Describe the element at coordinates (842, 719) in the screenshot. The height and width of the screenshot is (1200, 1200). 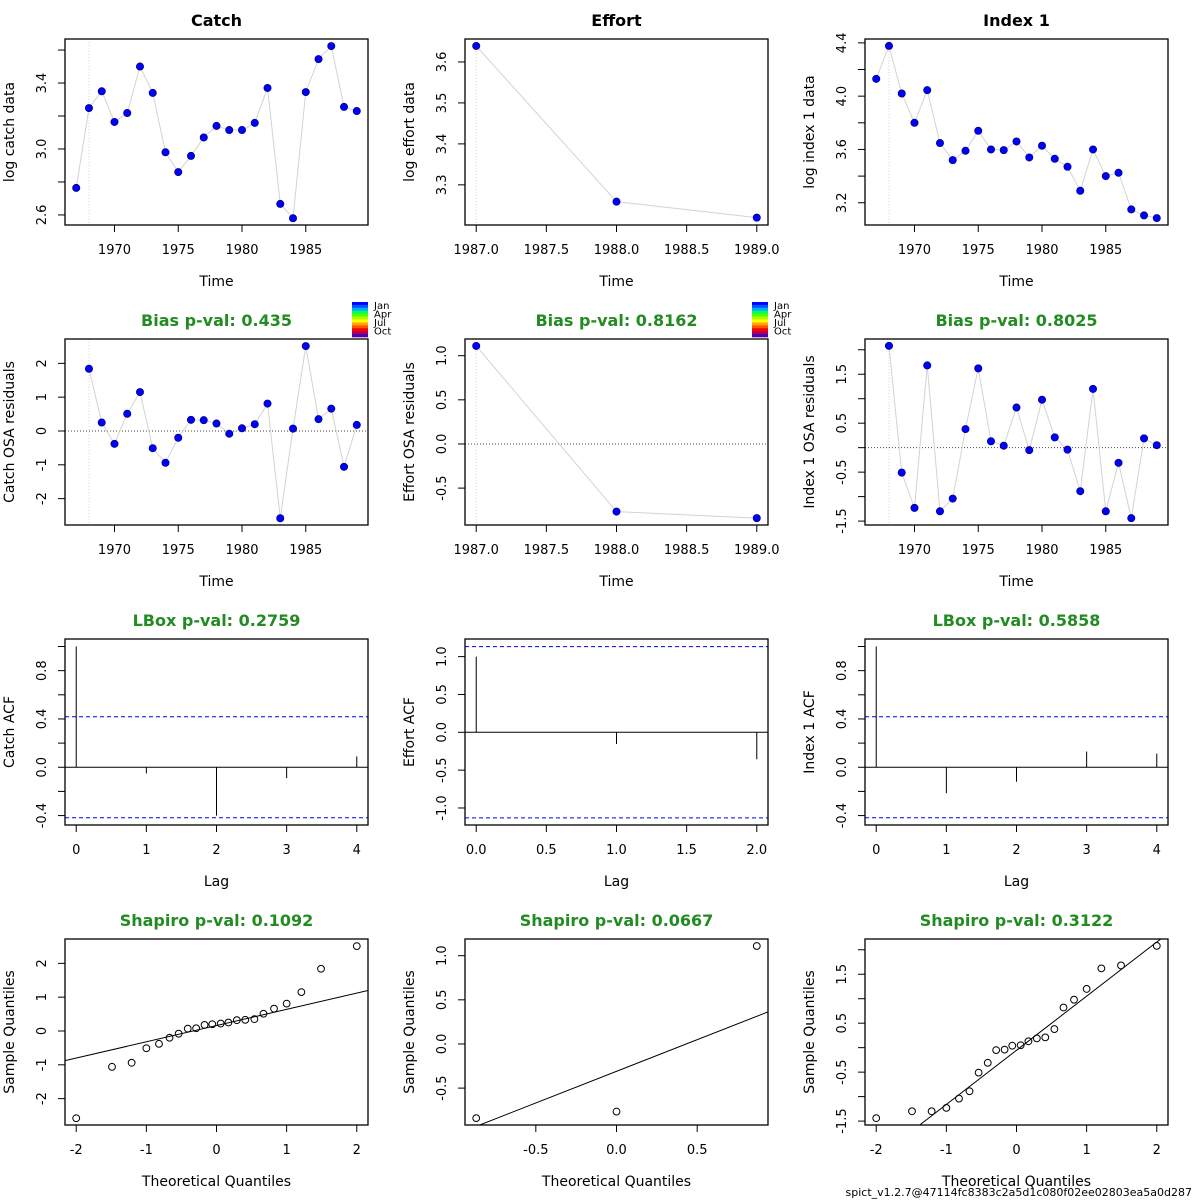
I see `y-tick-label: 0.4` at that location.